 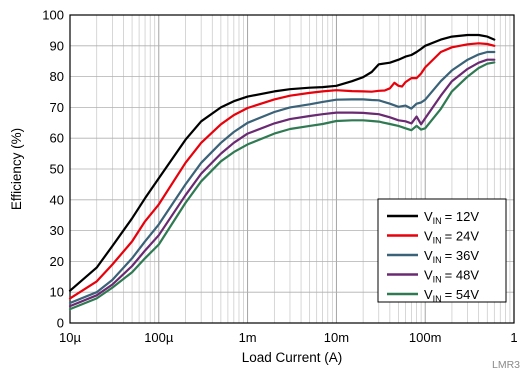 I want to click on y-axis-ticks: 0 10 20 30 40 50 60 70 80 90 100, so click(x=53, y=169).